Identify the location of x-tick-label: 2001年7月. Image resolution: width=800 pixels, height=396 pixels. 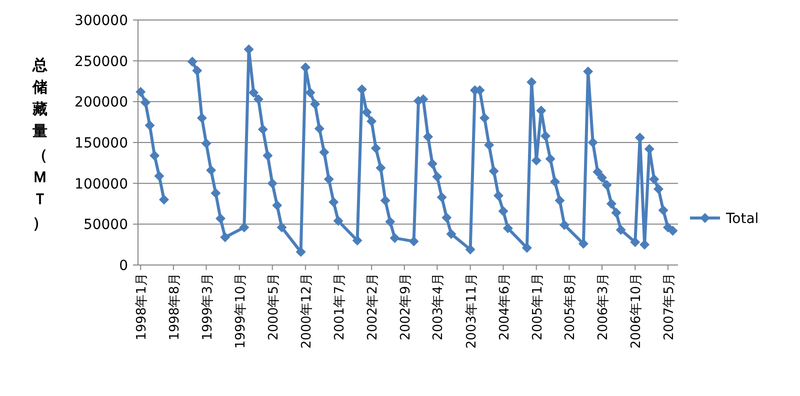
(340, 306).